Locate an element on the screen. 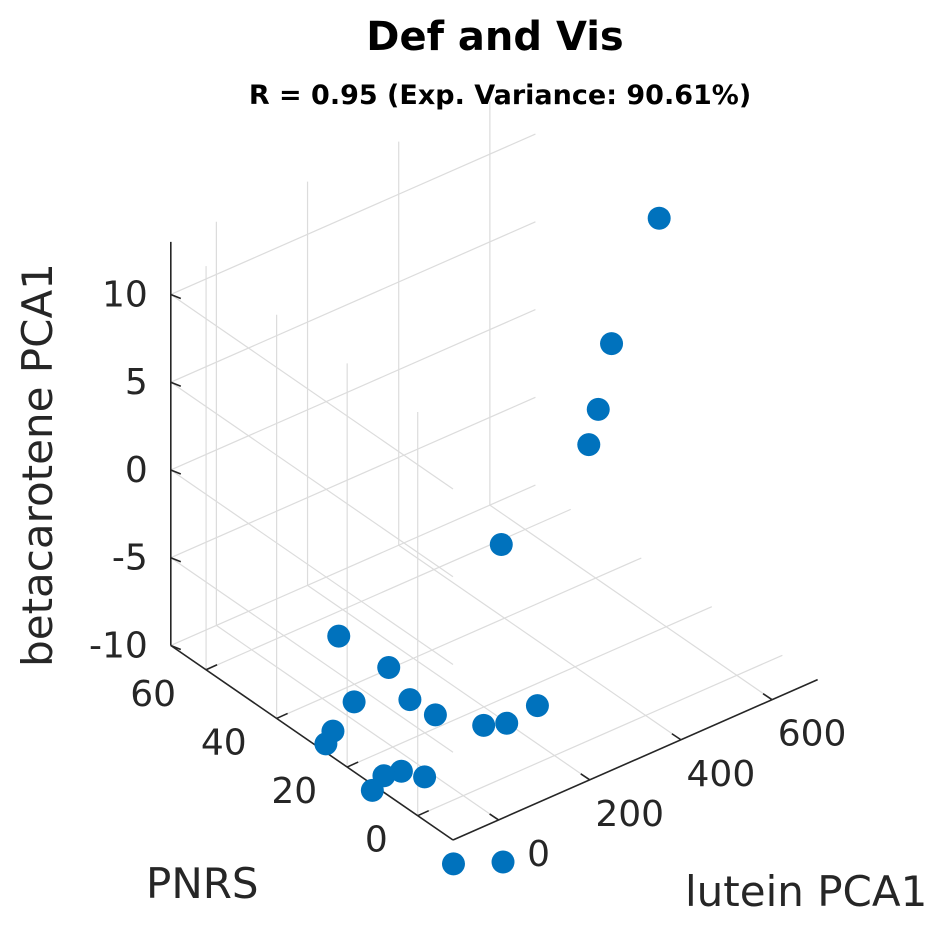 This screenshot has width=945, height=945. chart-title: Def and Vis is located at coordinates (494, 37).